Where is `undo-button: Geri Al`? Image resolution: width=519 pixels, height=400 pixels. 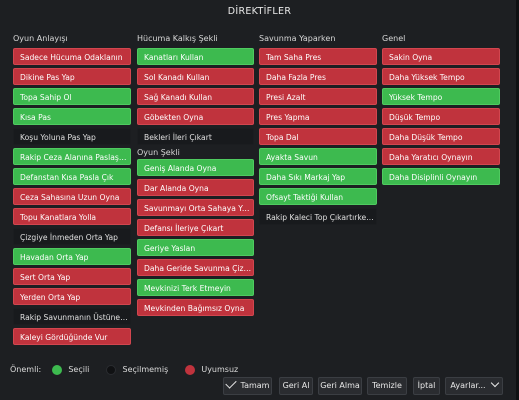
undo-button: Geri Al is located at coordinates (296, 386).